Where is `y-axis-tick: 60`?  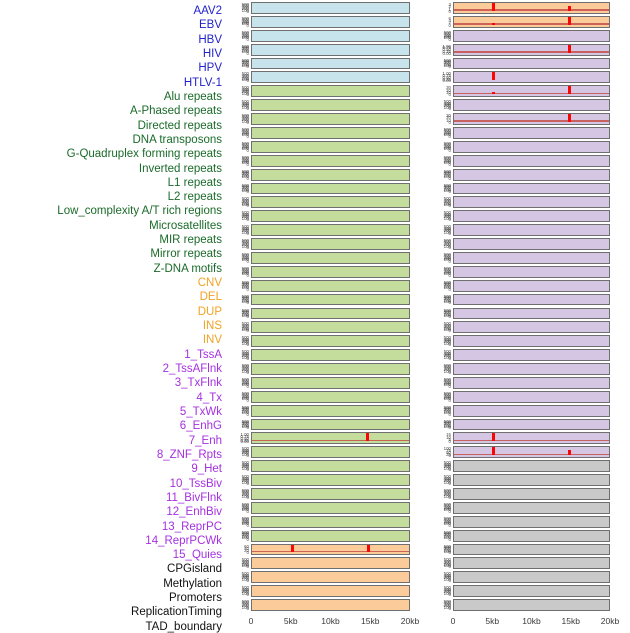 y-axis-tick: 60 is located at coordinates (246, 546).